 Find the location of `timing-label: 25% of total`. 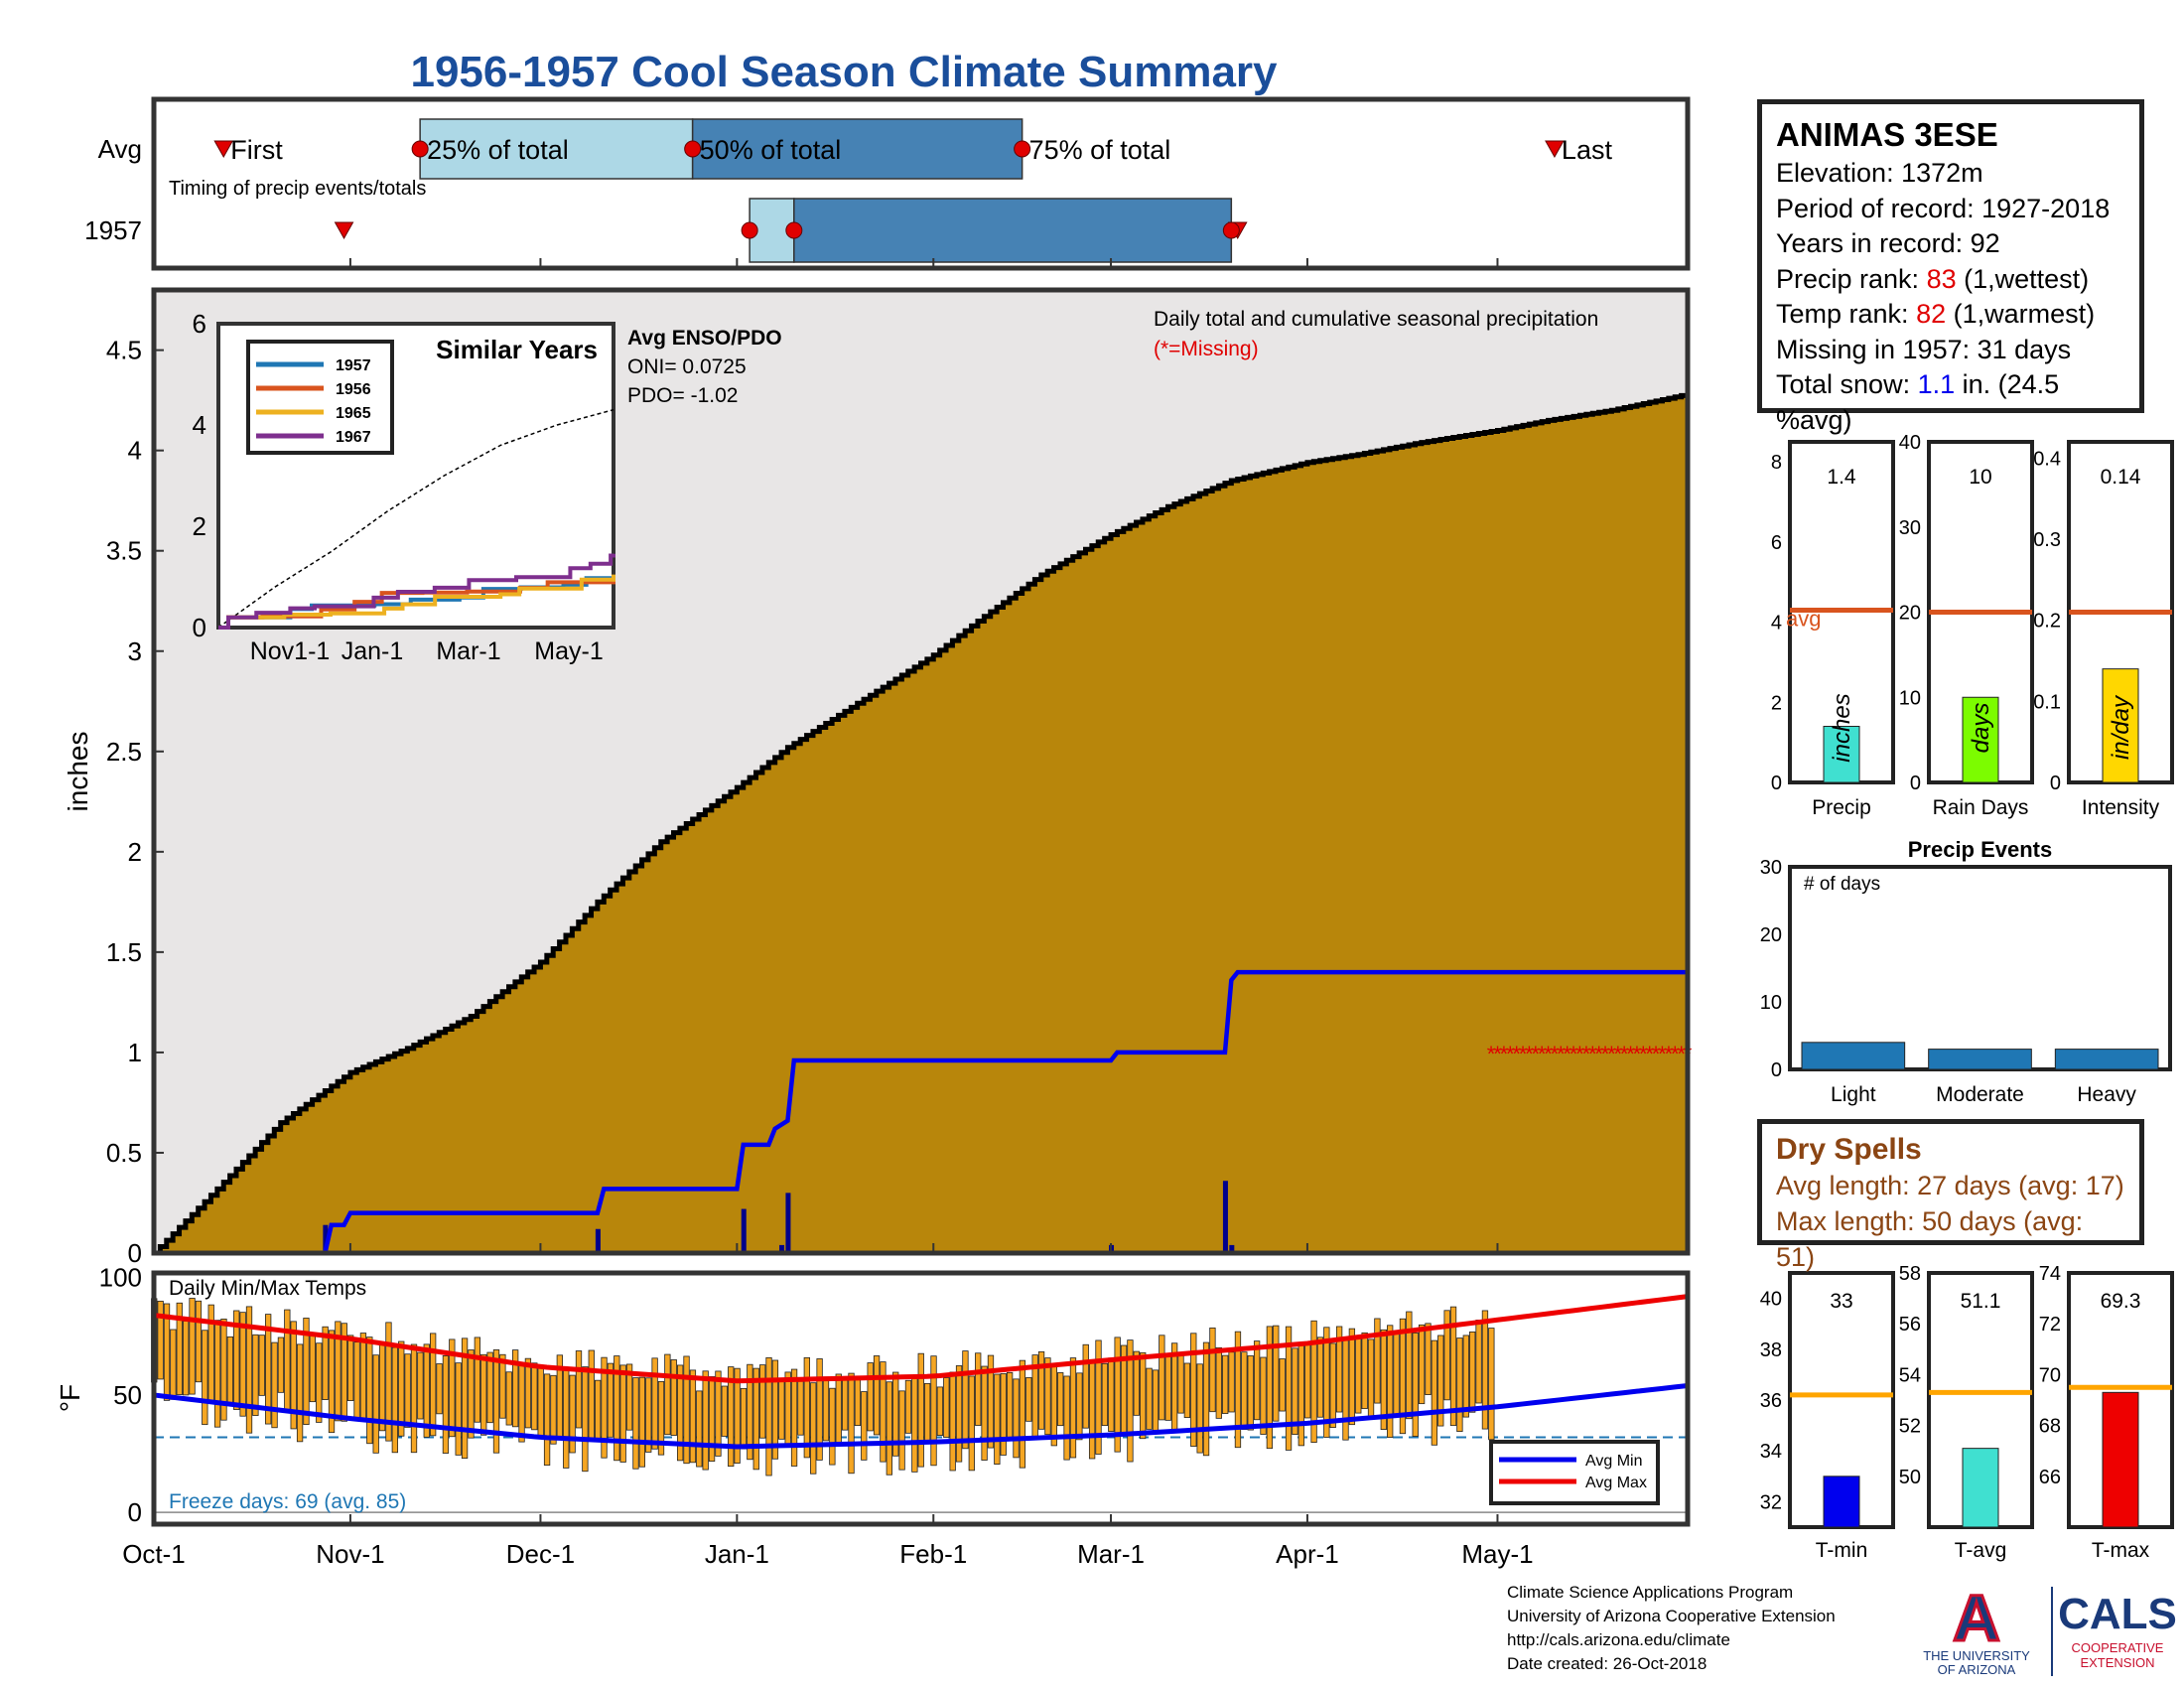

timing-label: 25% of total is located at coordinates (498, 150).